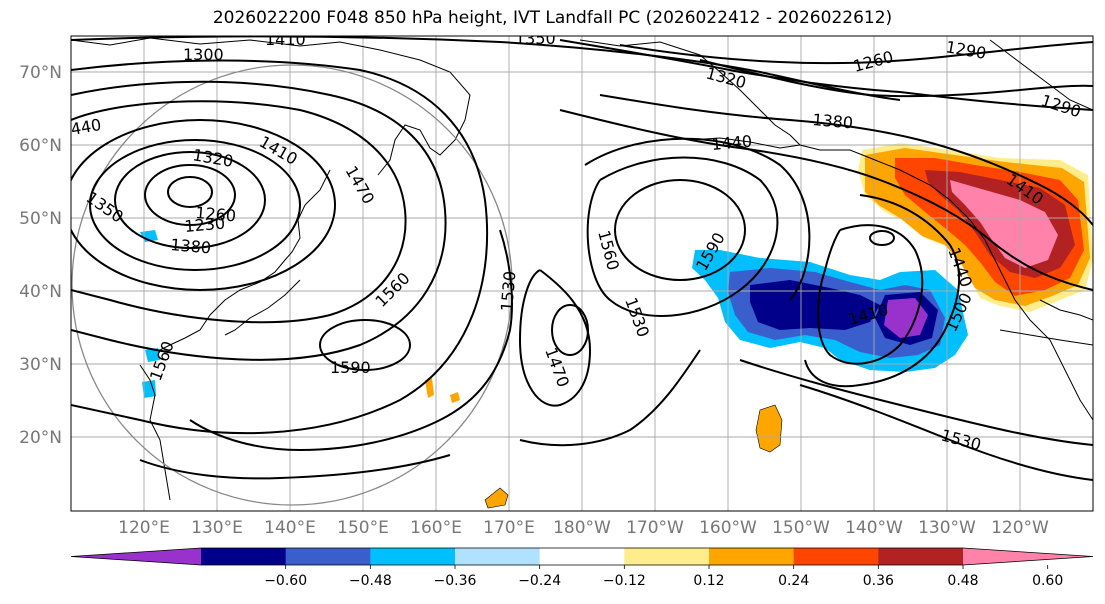 Image resolution: width=1105 pixels, height=604 pixels. Describe the element at coordinates (878, 581) in the screenshot. I see `colorbar-tick-label: 0.36` at that location.